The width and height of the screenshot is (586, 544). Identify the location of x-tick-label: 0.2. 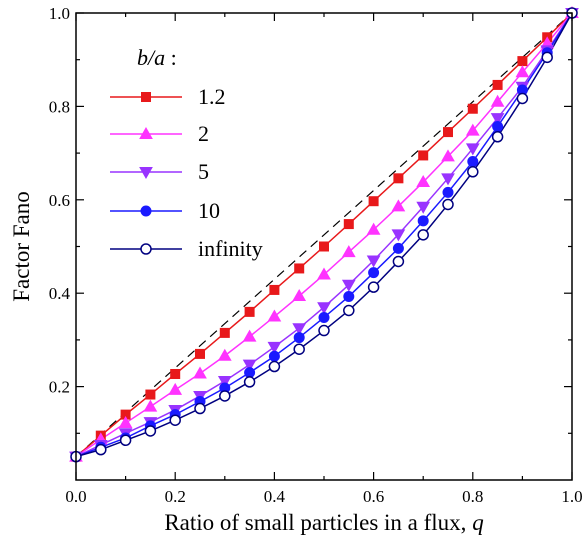
(175, 496).